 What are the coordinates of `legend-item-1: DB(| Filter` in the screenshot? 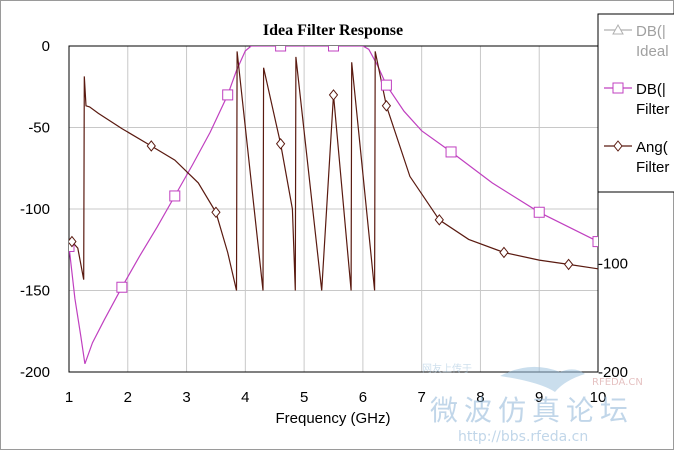 It's located at (636, 99).